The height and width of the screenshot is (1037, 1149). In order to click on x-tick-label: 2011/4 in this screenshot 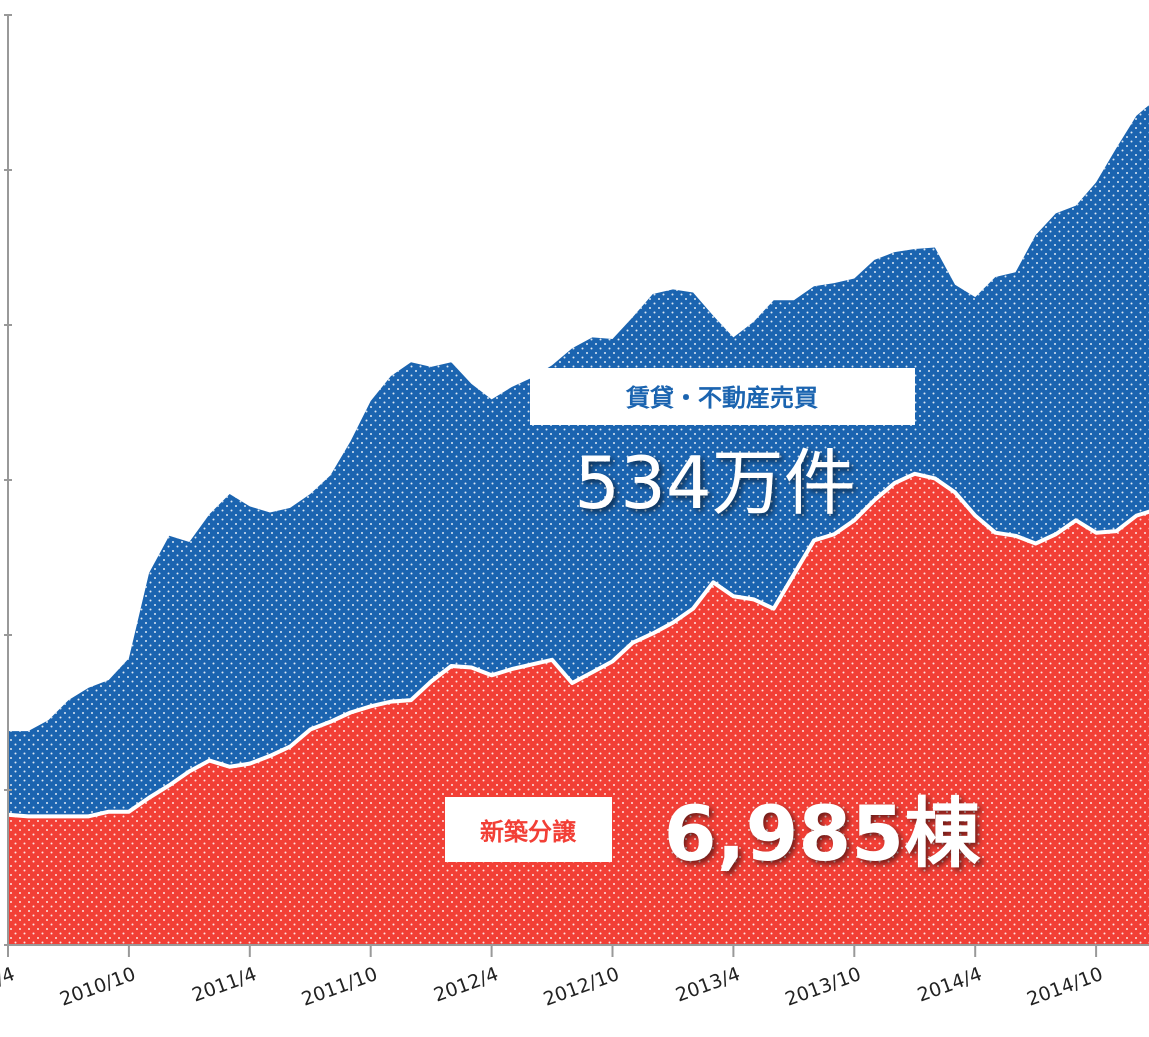, I will do `click(224, 985)`.